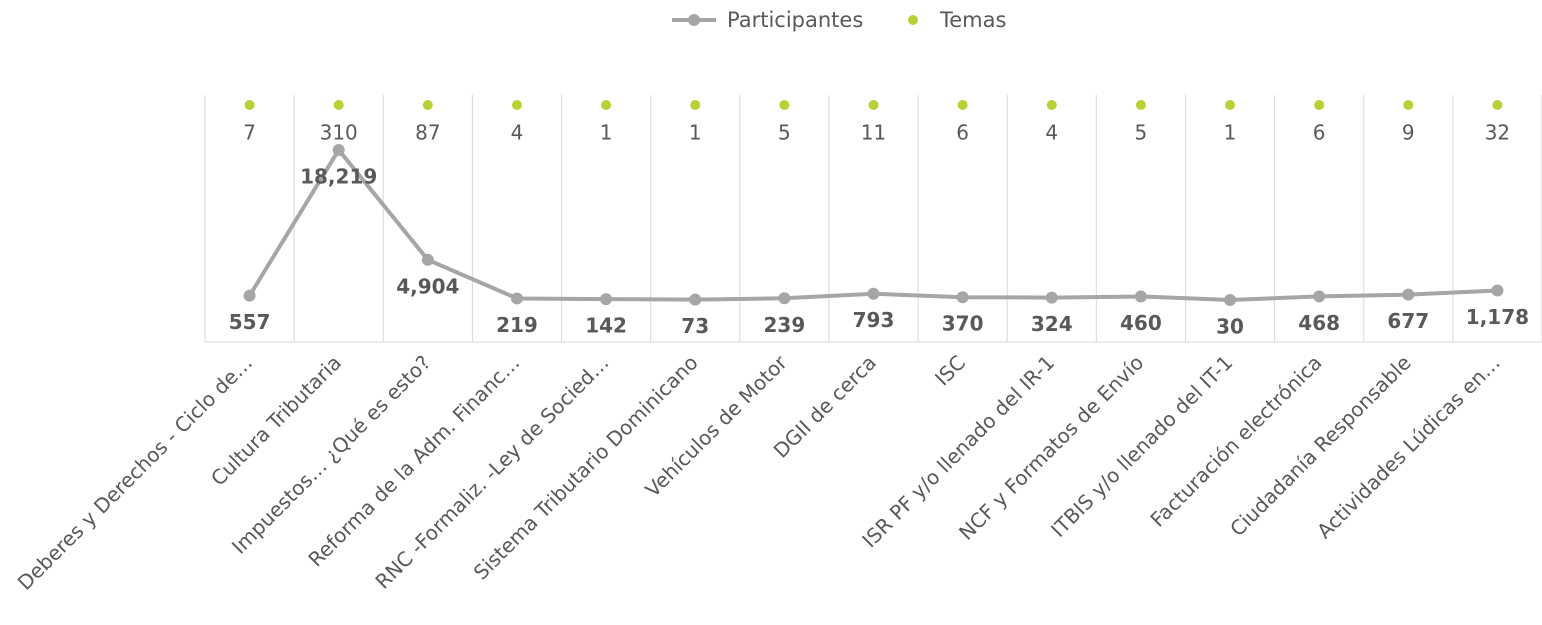  I want to click on x-tick-label: ITBIS y/o llenado del IT-1, so click(1141, 445).